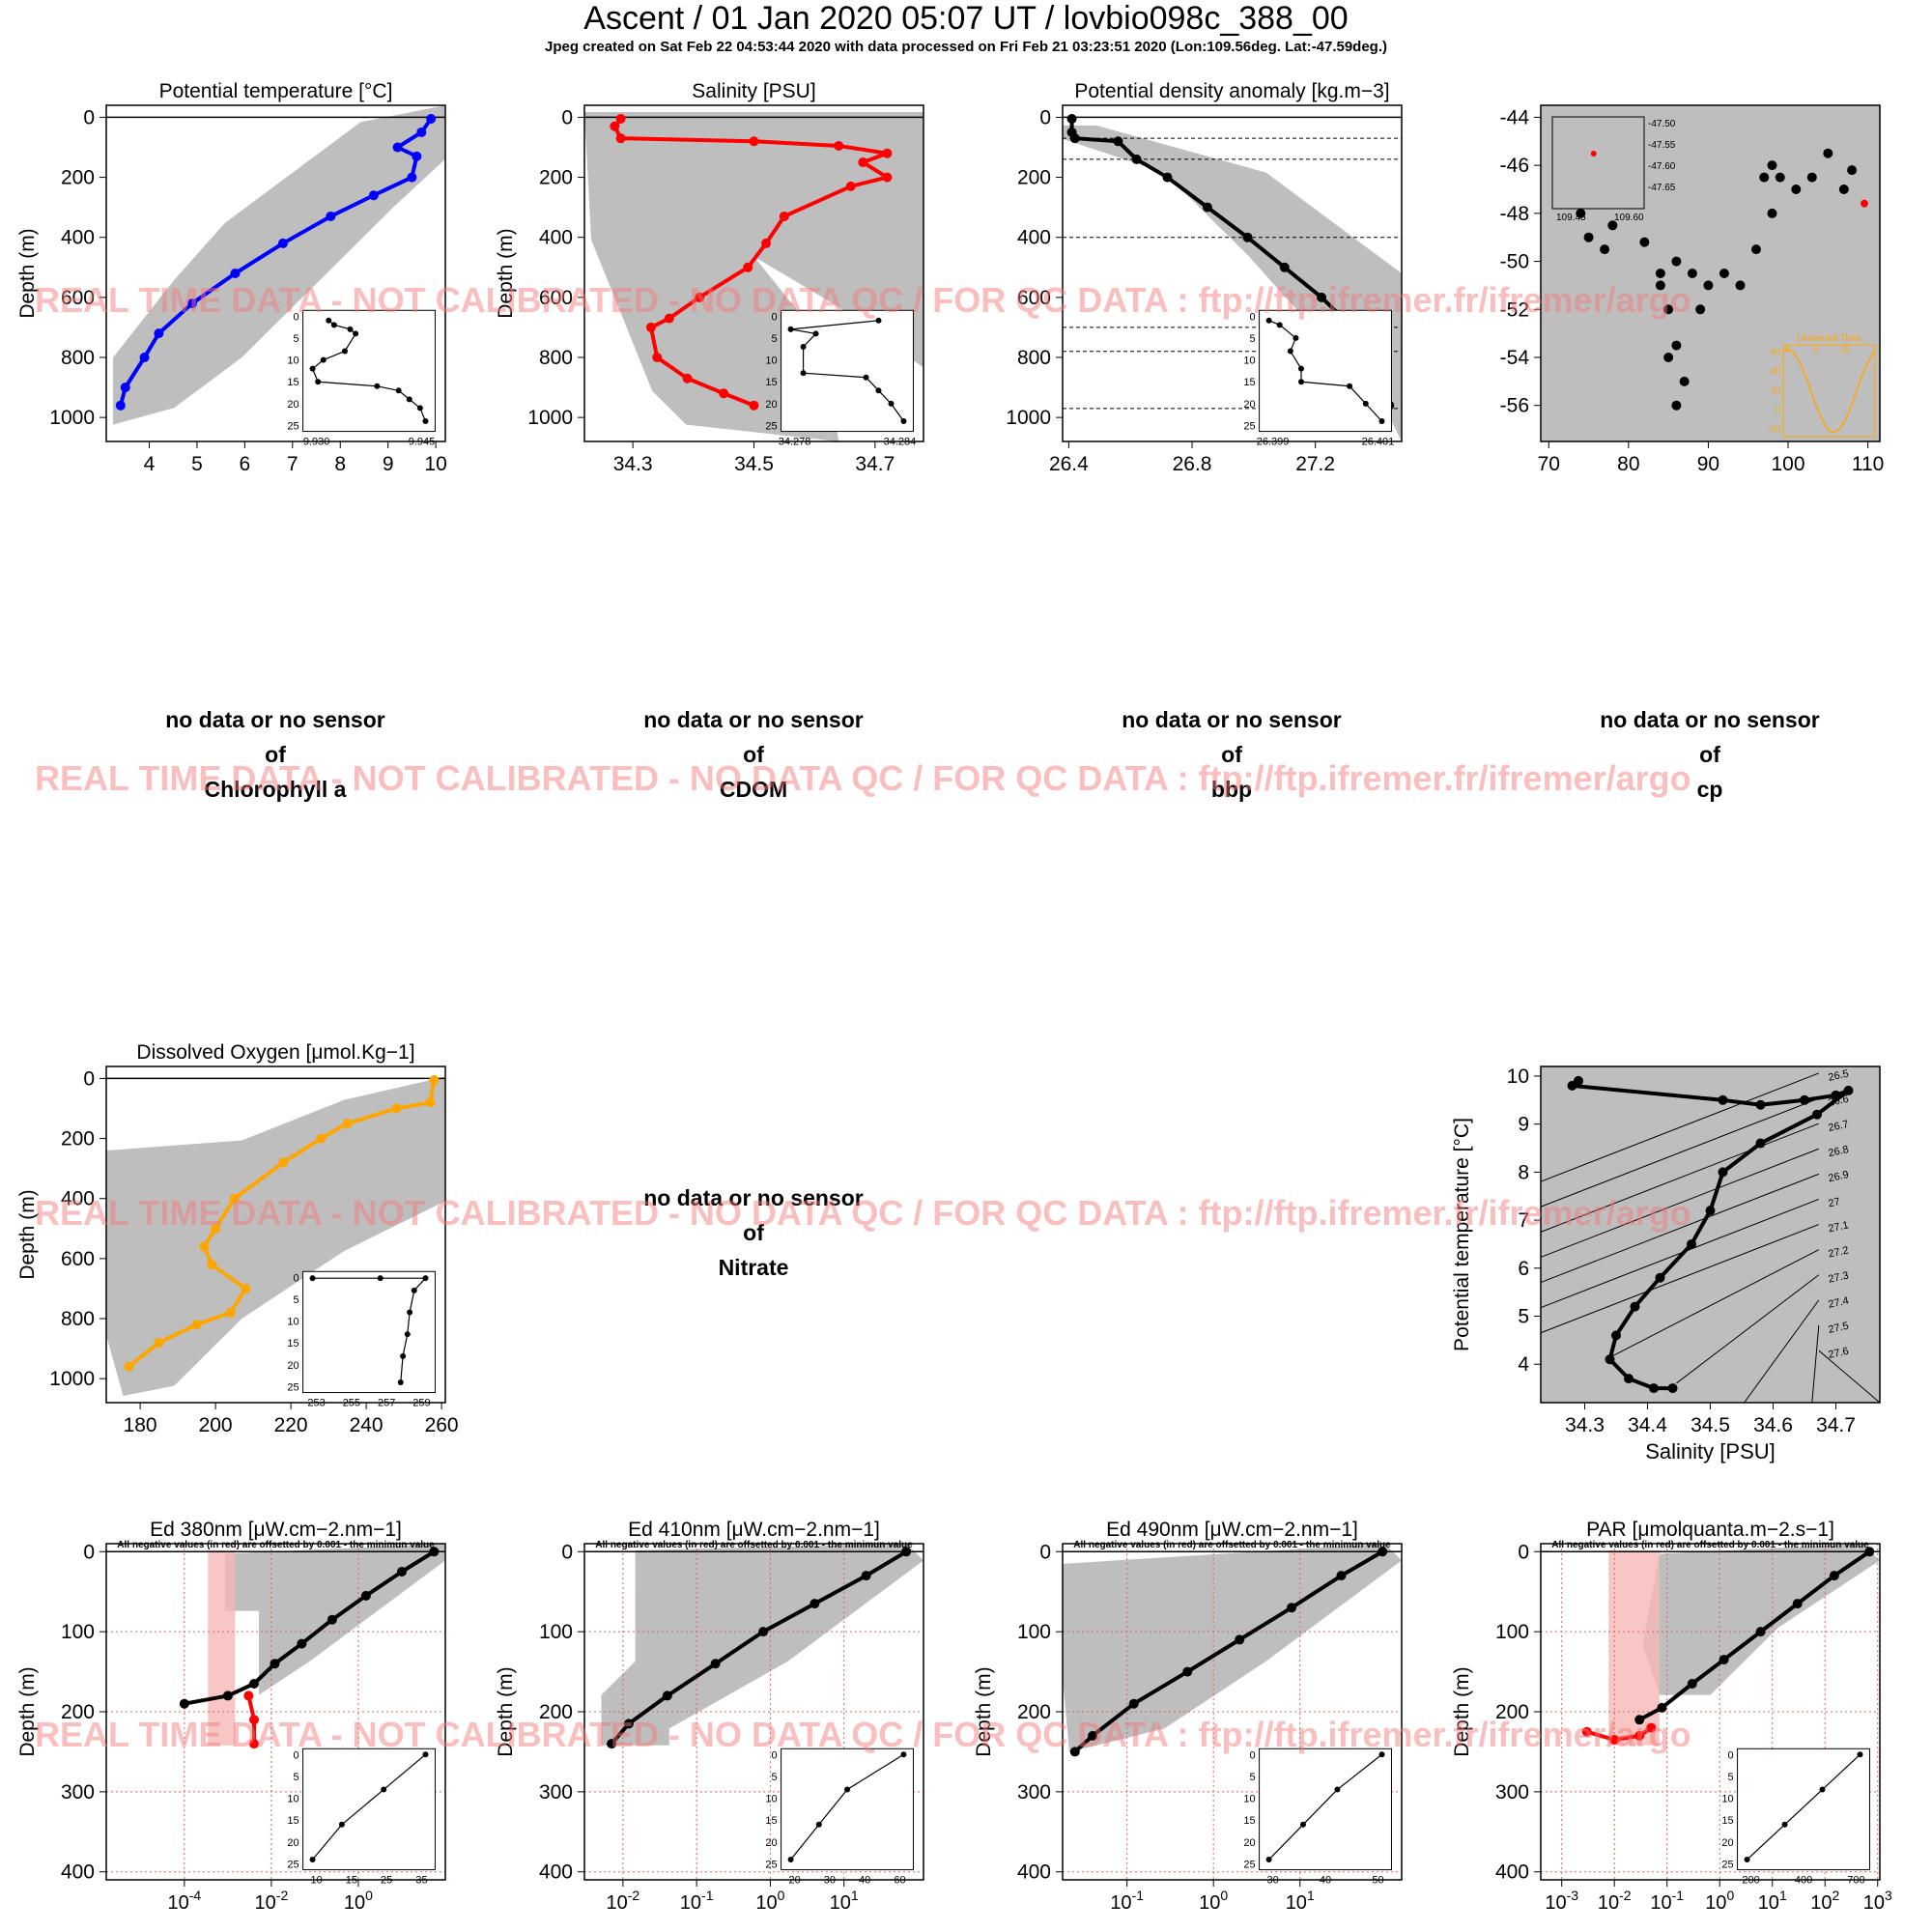 Image resolution: width=1932 pixels, height=1932 pixels. Describe the element at coordinates (1034, 1632) in the screenshot. I see `y-tick-label: 100` at that location.